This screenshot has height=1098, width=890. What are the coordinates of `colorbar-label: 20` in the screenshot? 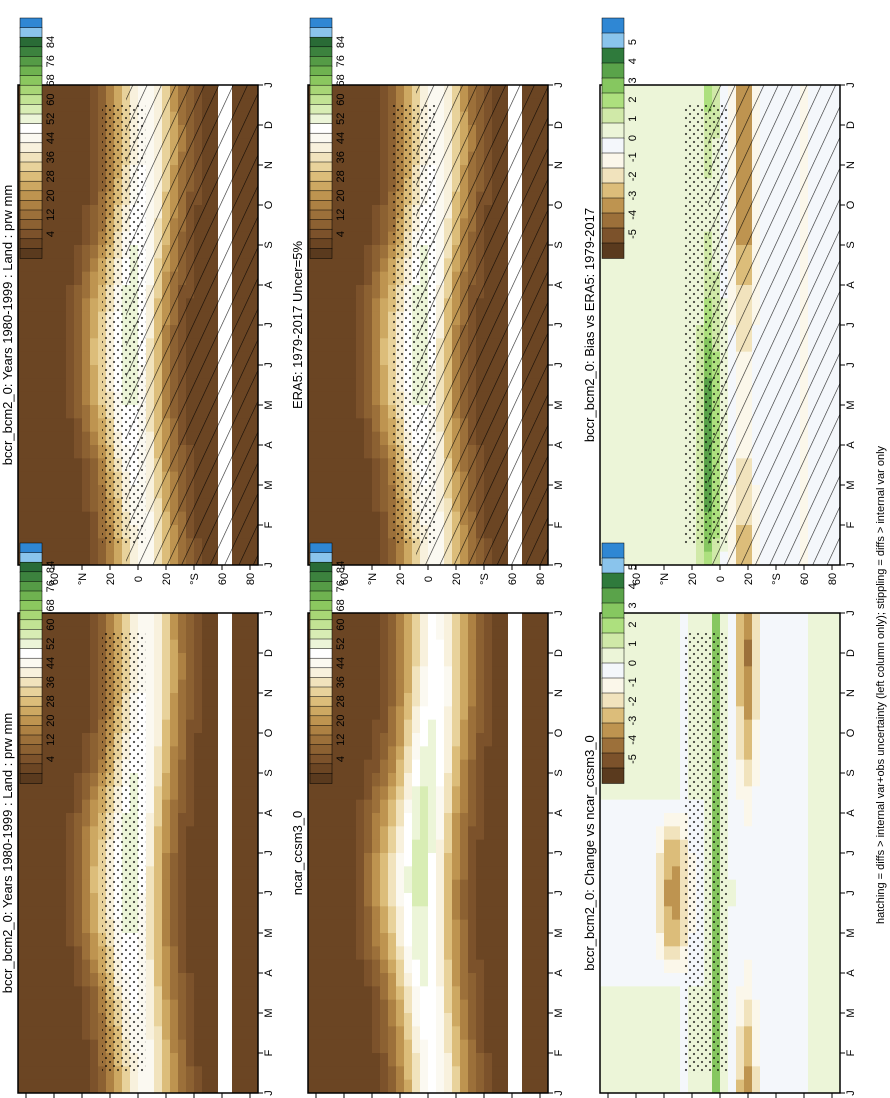 It's located at (341, 720).